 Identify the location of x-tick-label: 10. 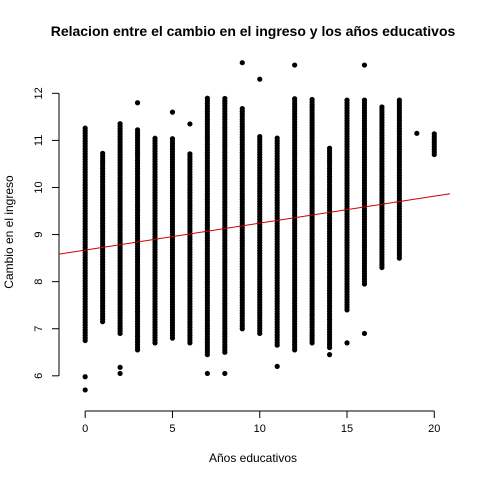
(260, 429).